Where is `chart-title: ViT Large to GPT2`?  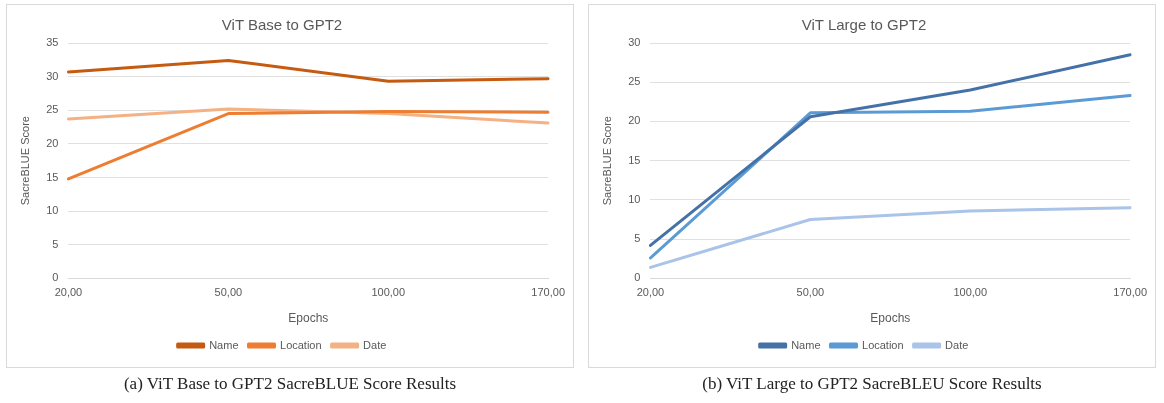 chart-title: ViT Large to GPT2 is located at coordinates (864, 25).